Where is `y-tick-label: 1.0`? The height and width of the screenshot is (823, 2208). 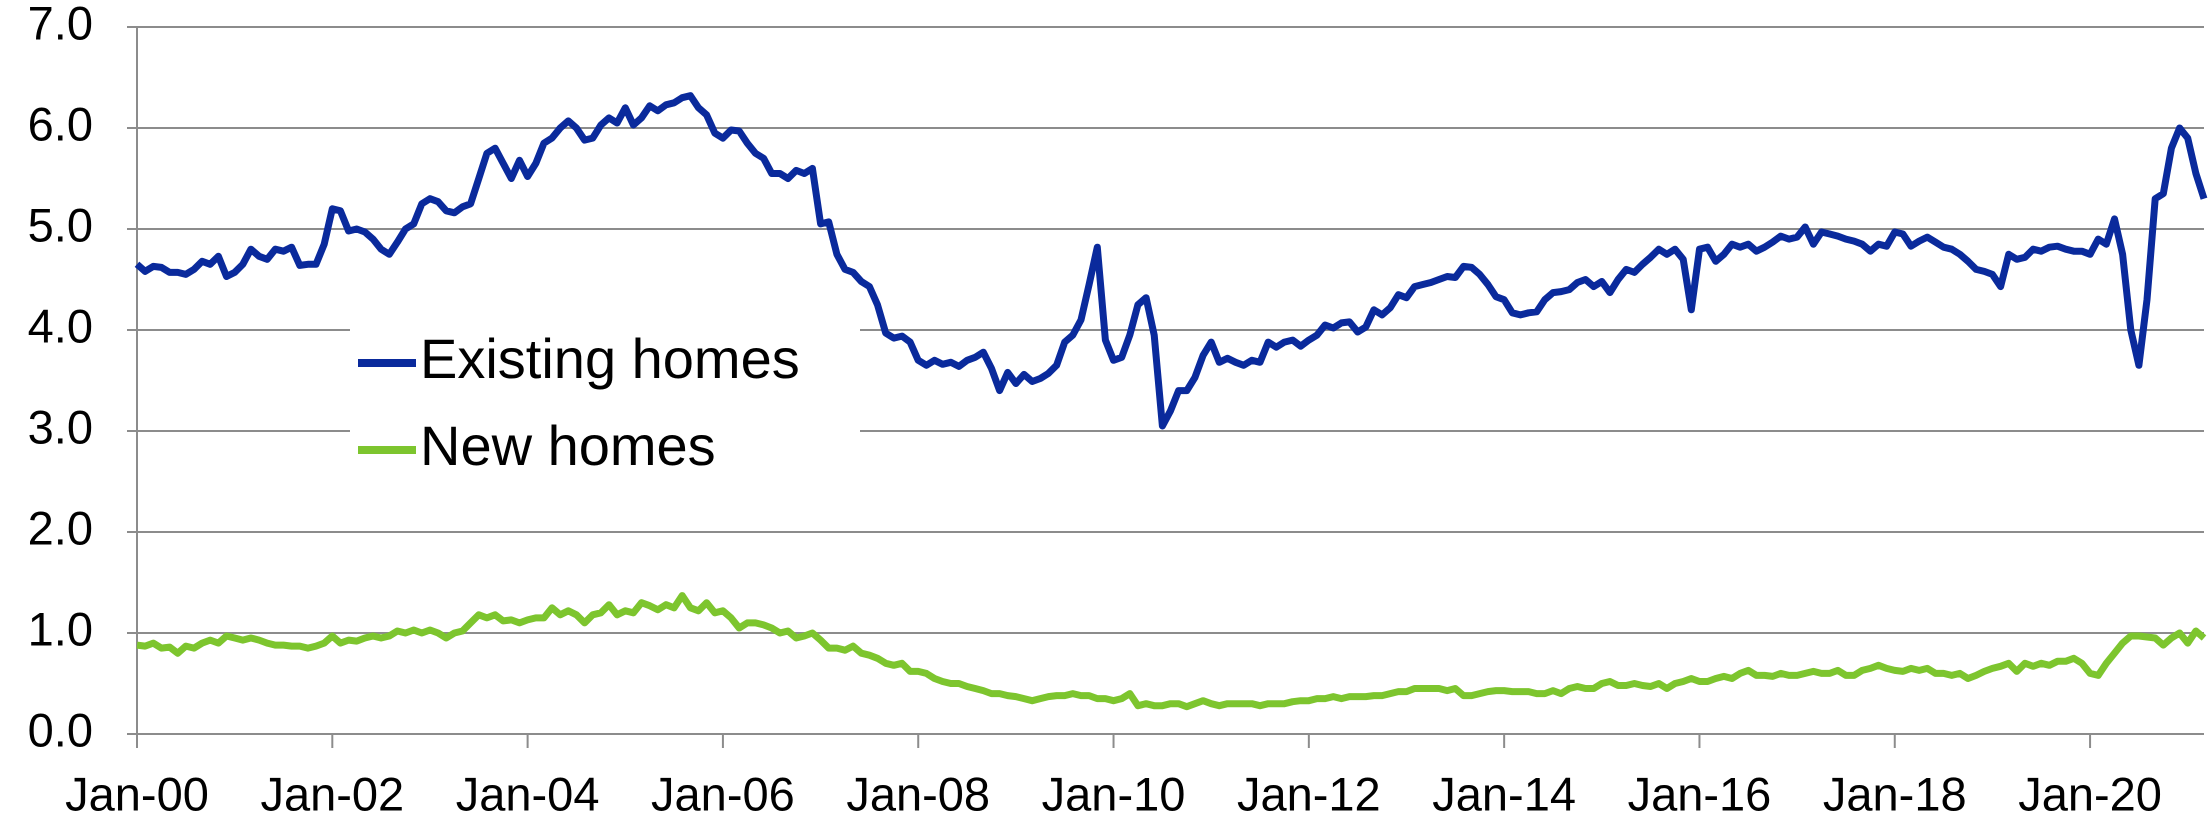 y-tick-label: 1.0 is located at coordinates (60, 628).